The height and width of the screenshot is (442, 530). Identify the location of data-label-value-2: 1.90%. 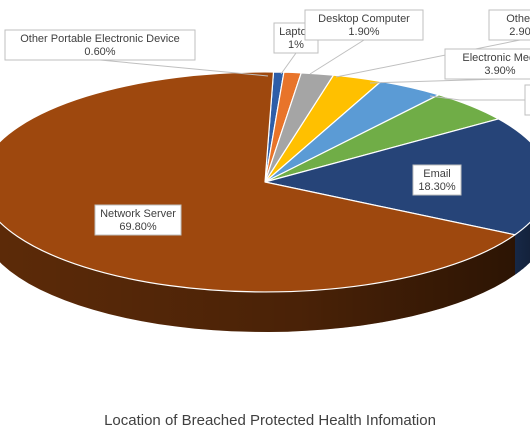
(363, 32).